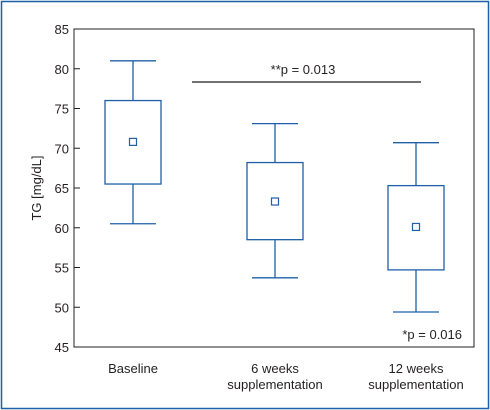  Describe the element at coordinates (62, 307) in the screenshot. I see `y-tick-label: 50` at that location.